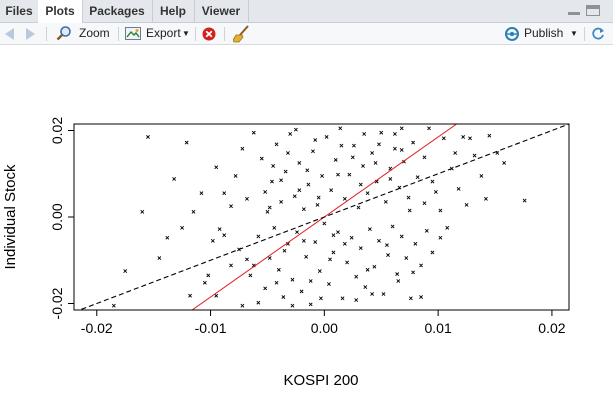 The image size is (613, 415). I want to click on magnifier-icon, so click(63, 33).